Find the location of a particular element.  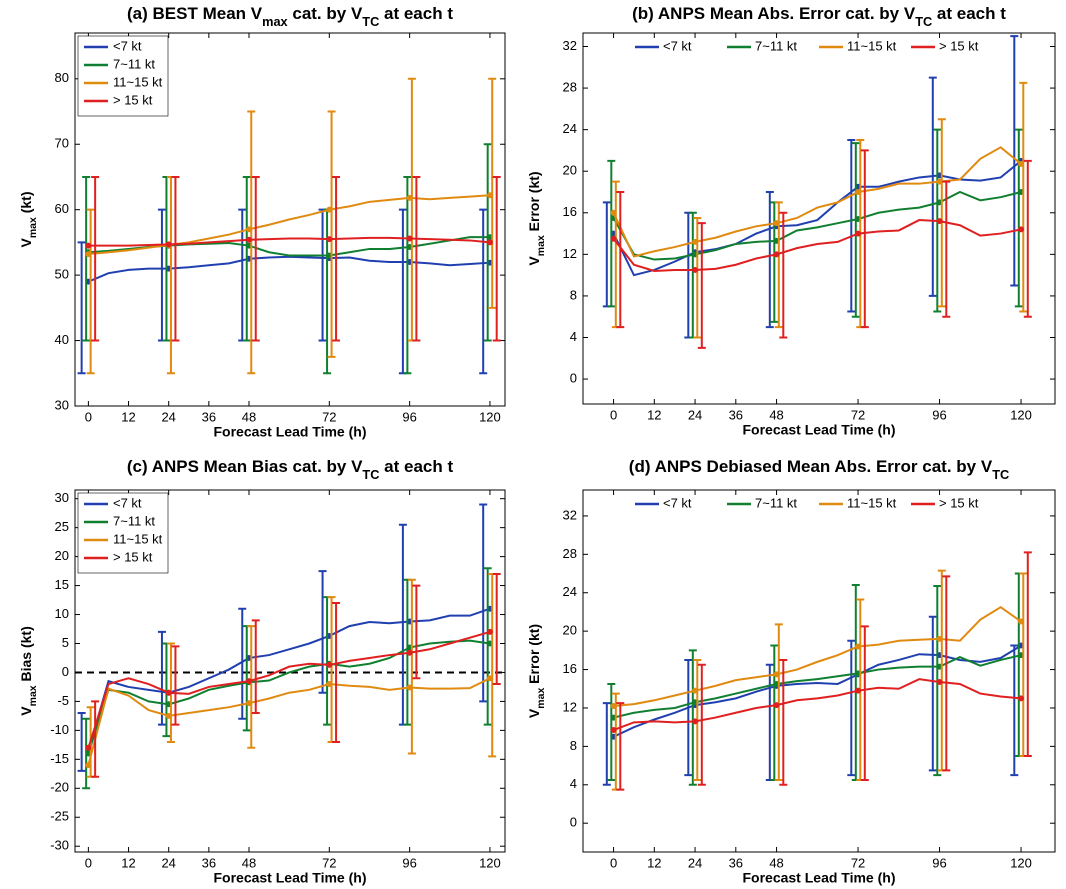

legend-label: 11~15 kt is located at coordinates (872, 45).